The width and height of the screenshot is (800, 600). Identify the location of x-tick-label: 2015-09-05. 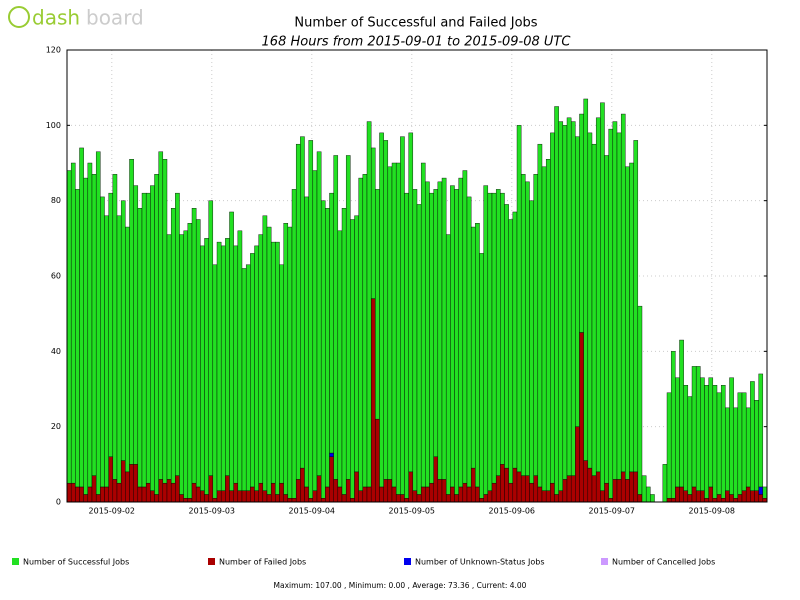
(412, 511).